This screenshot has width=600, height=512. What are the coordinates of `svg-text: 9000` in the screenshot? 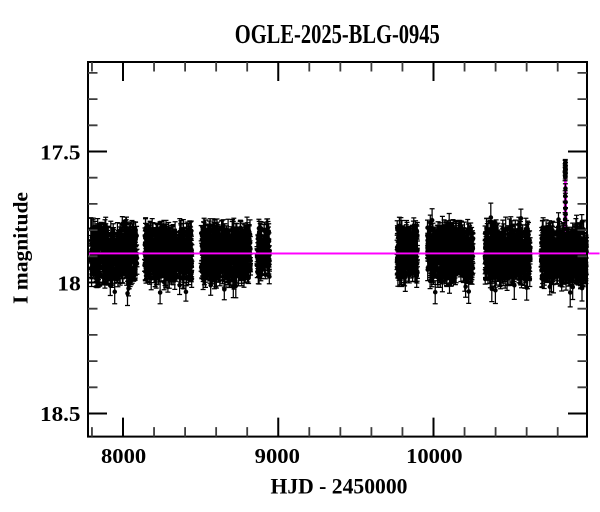 It's located at (277, 456).